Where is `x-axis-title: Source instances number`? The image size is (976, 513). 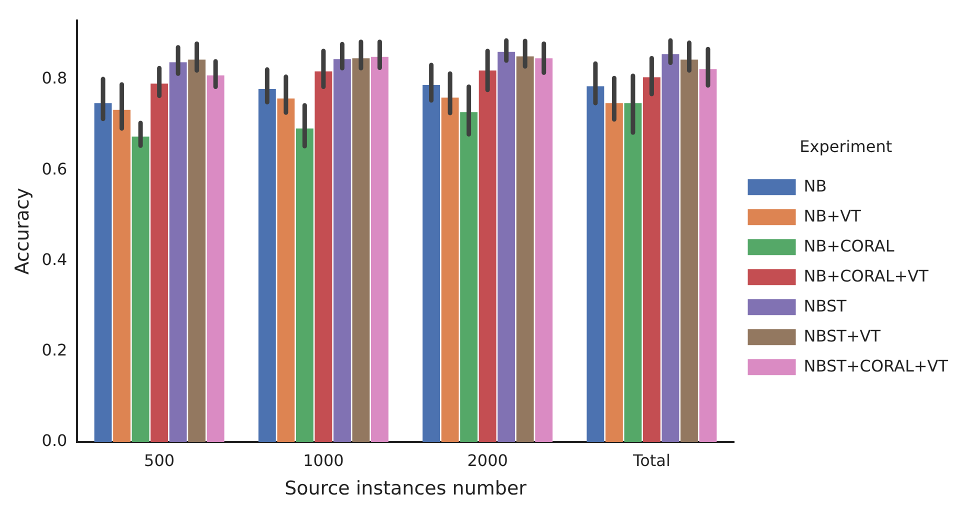
x-axis-title: Source instances number is located at coordinates (405, 489).